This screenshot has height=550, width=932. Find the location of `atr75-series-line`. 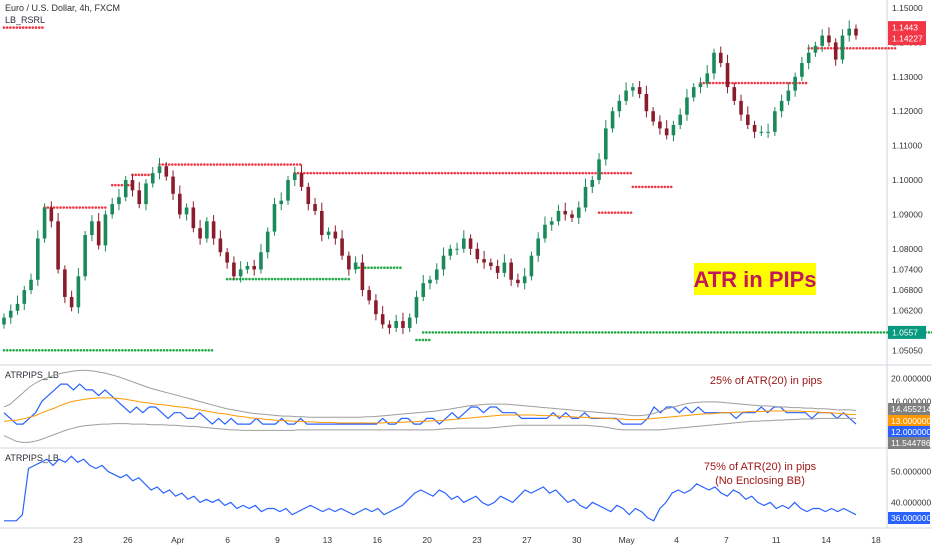

atr75-series-line is located at coordinates (430, 488).